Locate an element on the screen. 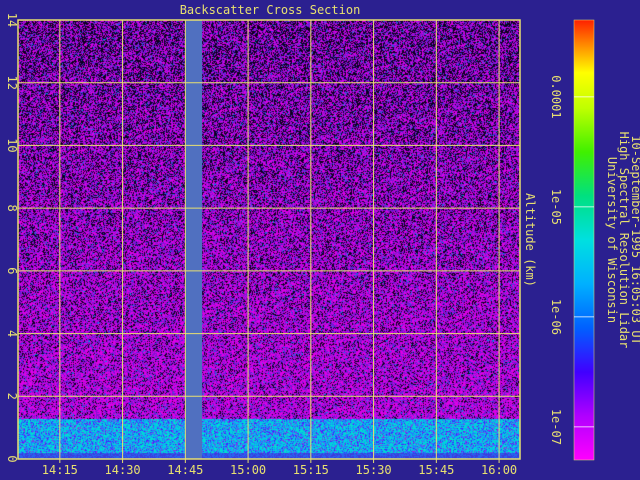 The image size is (640, 480). x-axis: 14:15 14:30 14:45 15:00 15:15 15:30 15:45 16:00 is located at coordinates (279, 468).